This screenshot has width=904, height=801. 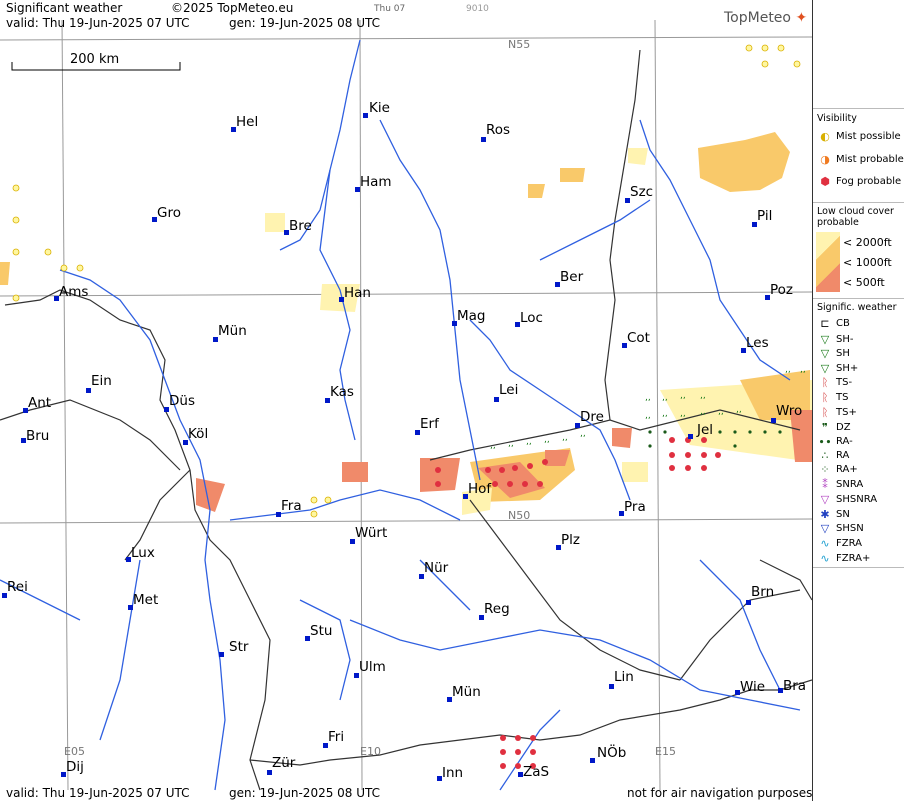 I want to click on city-label: Dre, so click(x=592, y=417).